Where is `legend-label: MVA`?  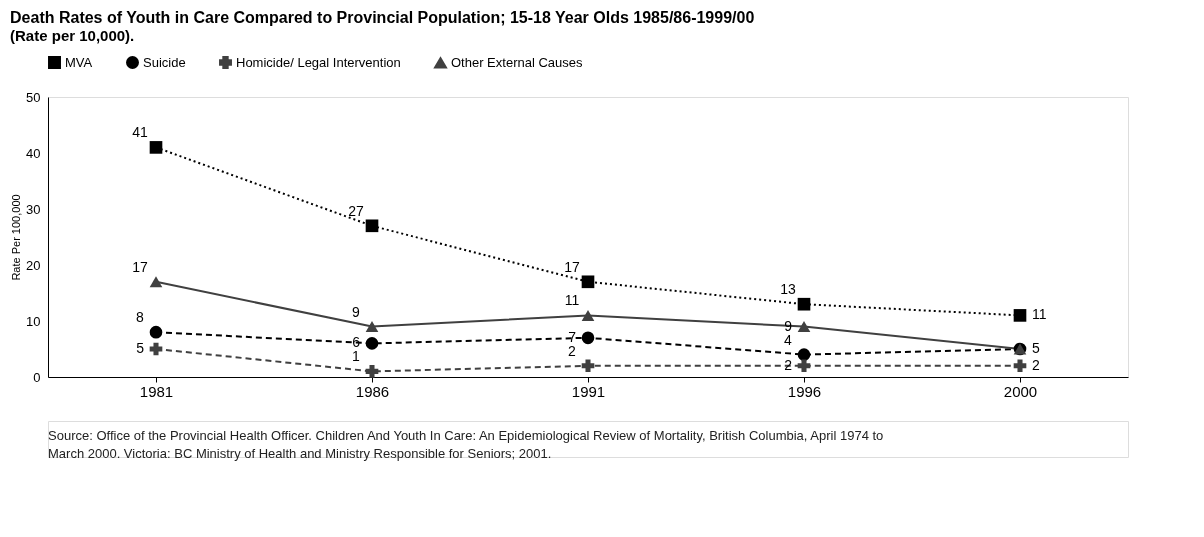 legend-label: MVA is located at coordinates (79, 62).